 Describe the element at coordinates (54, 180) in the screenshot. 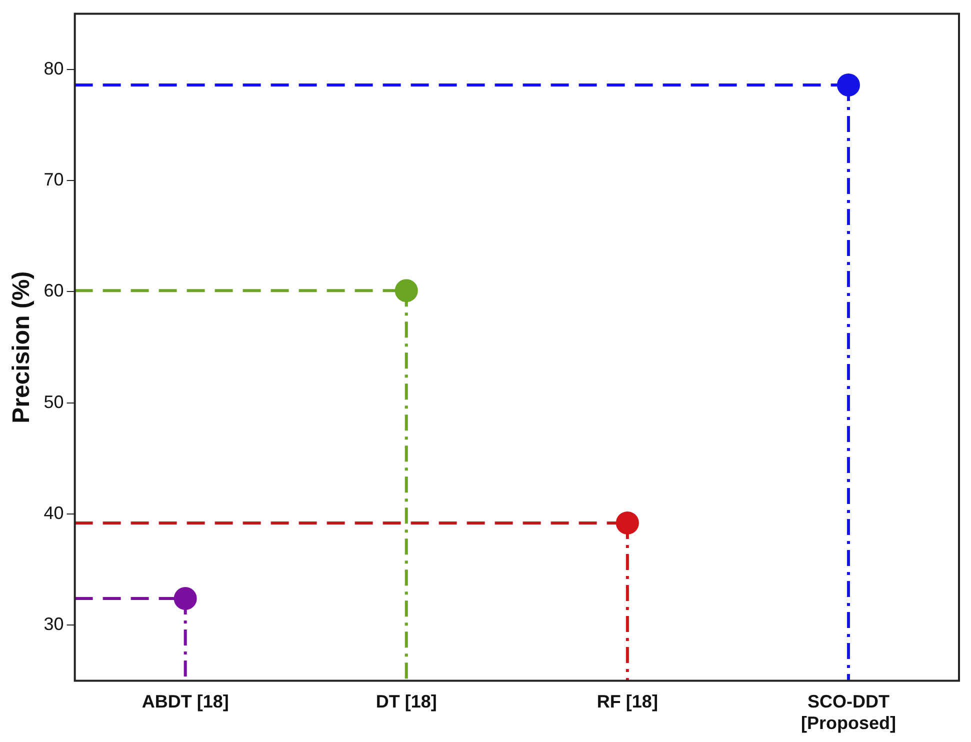

I see `y-tick-label: 70` at that location.